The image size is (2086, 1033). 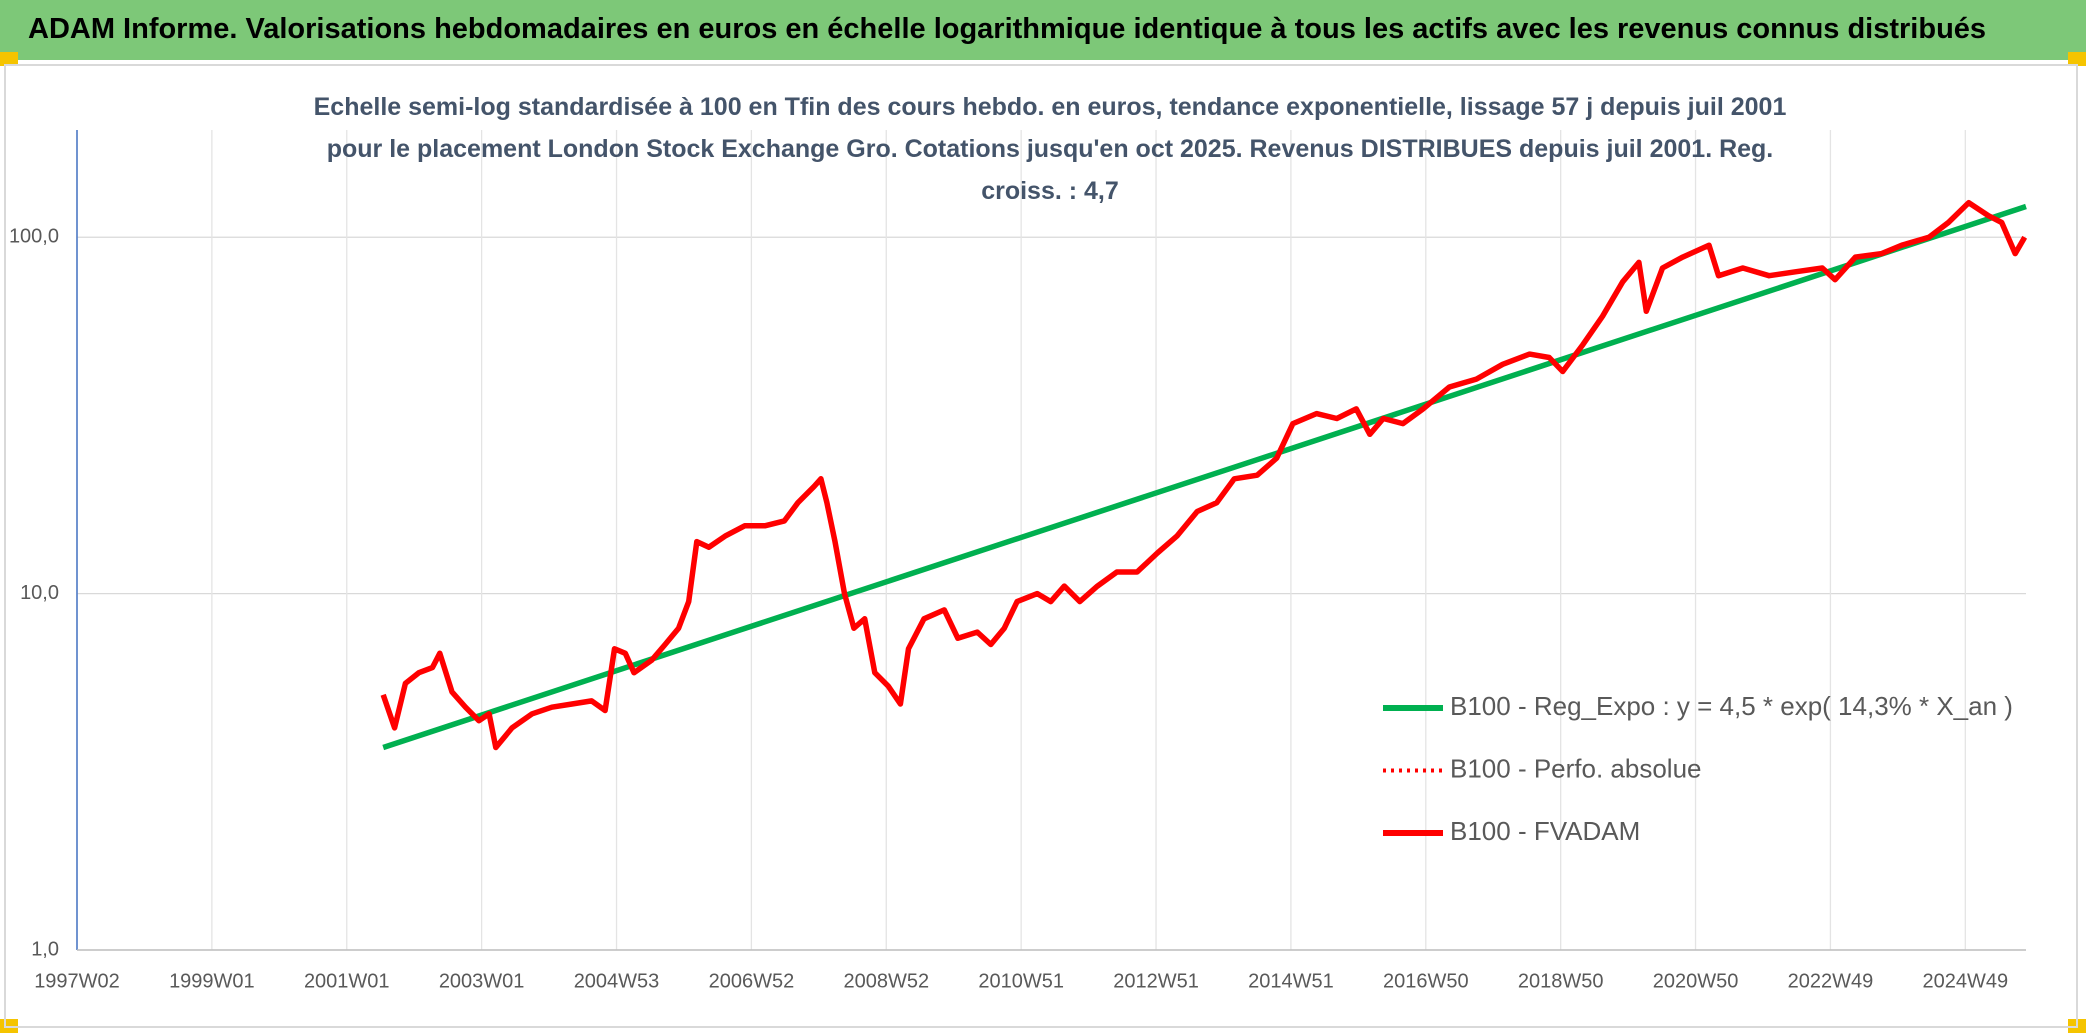 What do you see at coordinates (39, 593) in the screenshot?
I see `y-tick-label: 10,0` at bounding box center [39, 593].